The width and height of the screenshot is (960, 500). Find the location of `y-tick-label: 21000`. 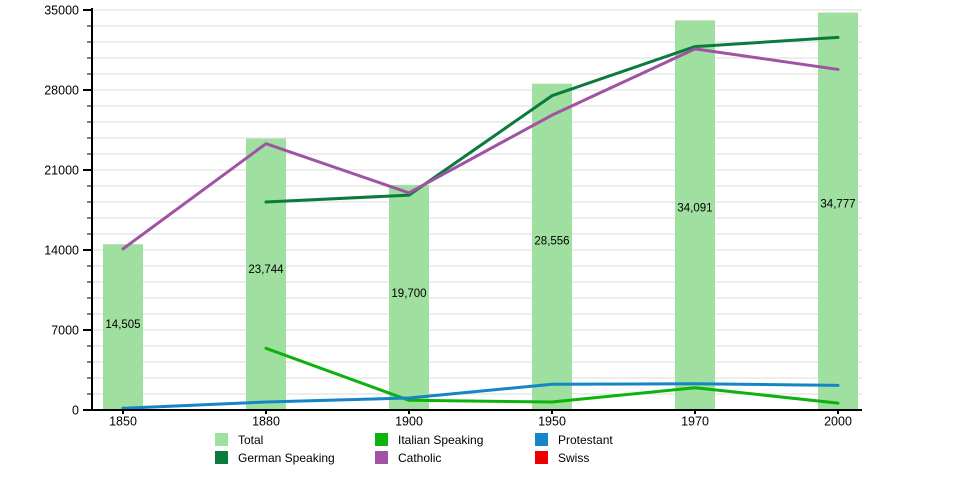

y-tick-label: 21000 is located at coordinates (61, 171).